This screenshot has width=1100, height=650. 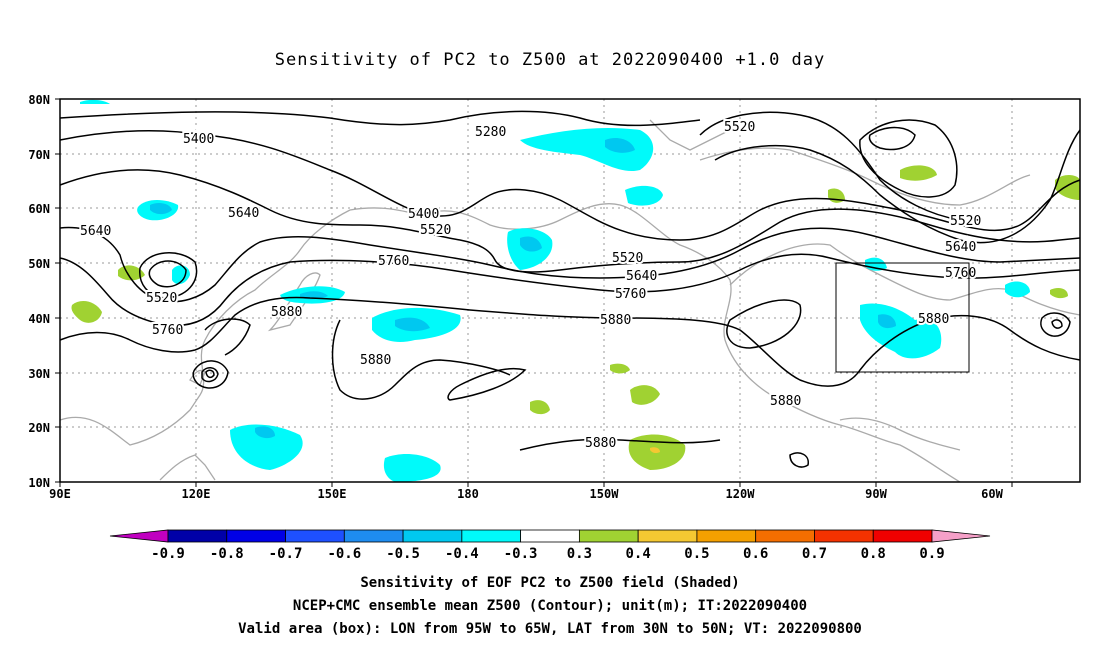 I want to click on lon-label-150e: 150E, so click(x=332, y=494).